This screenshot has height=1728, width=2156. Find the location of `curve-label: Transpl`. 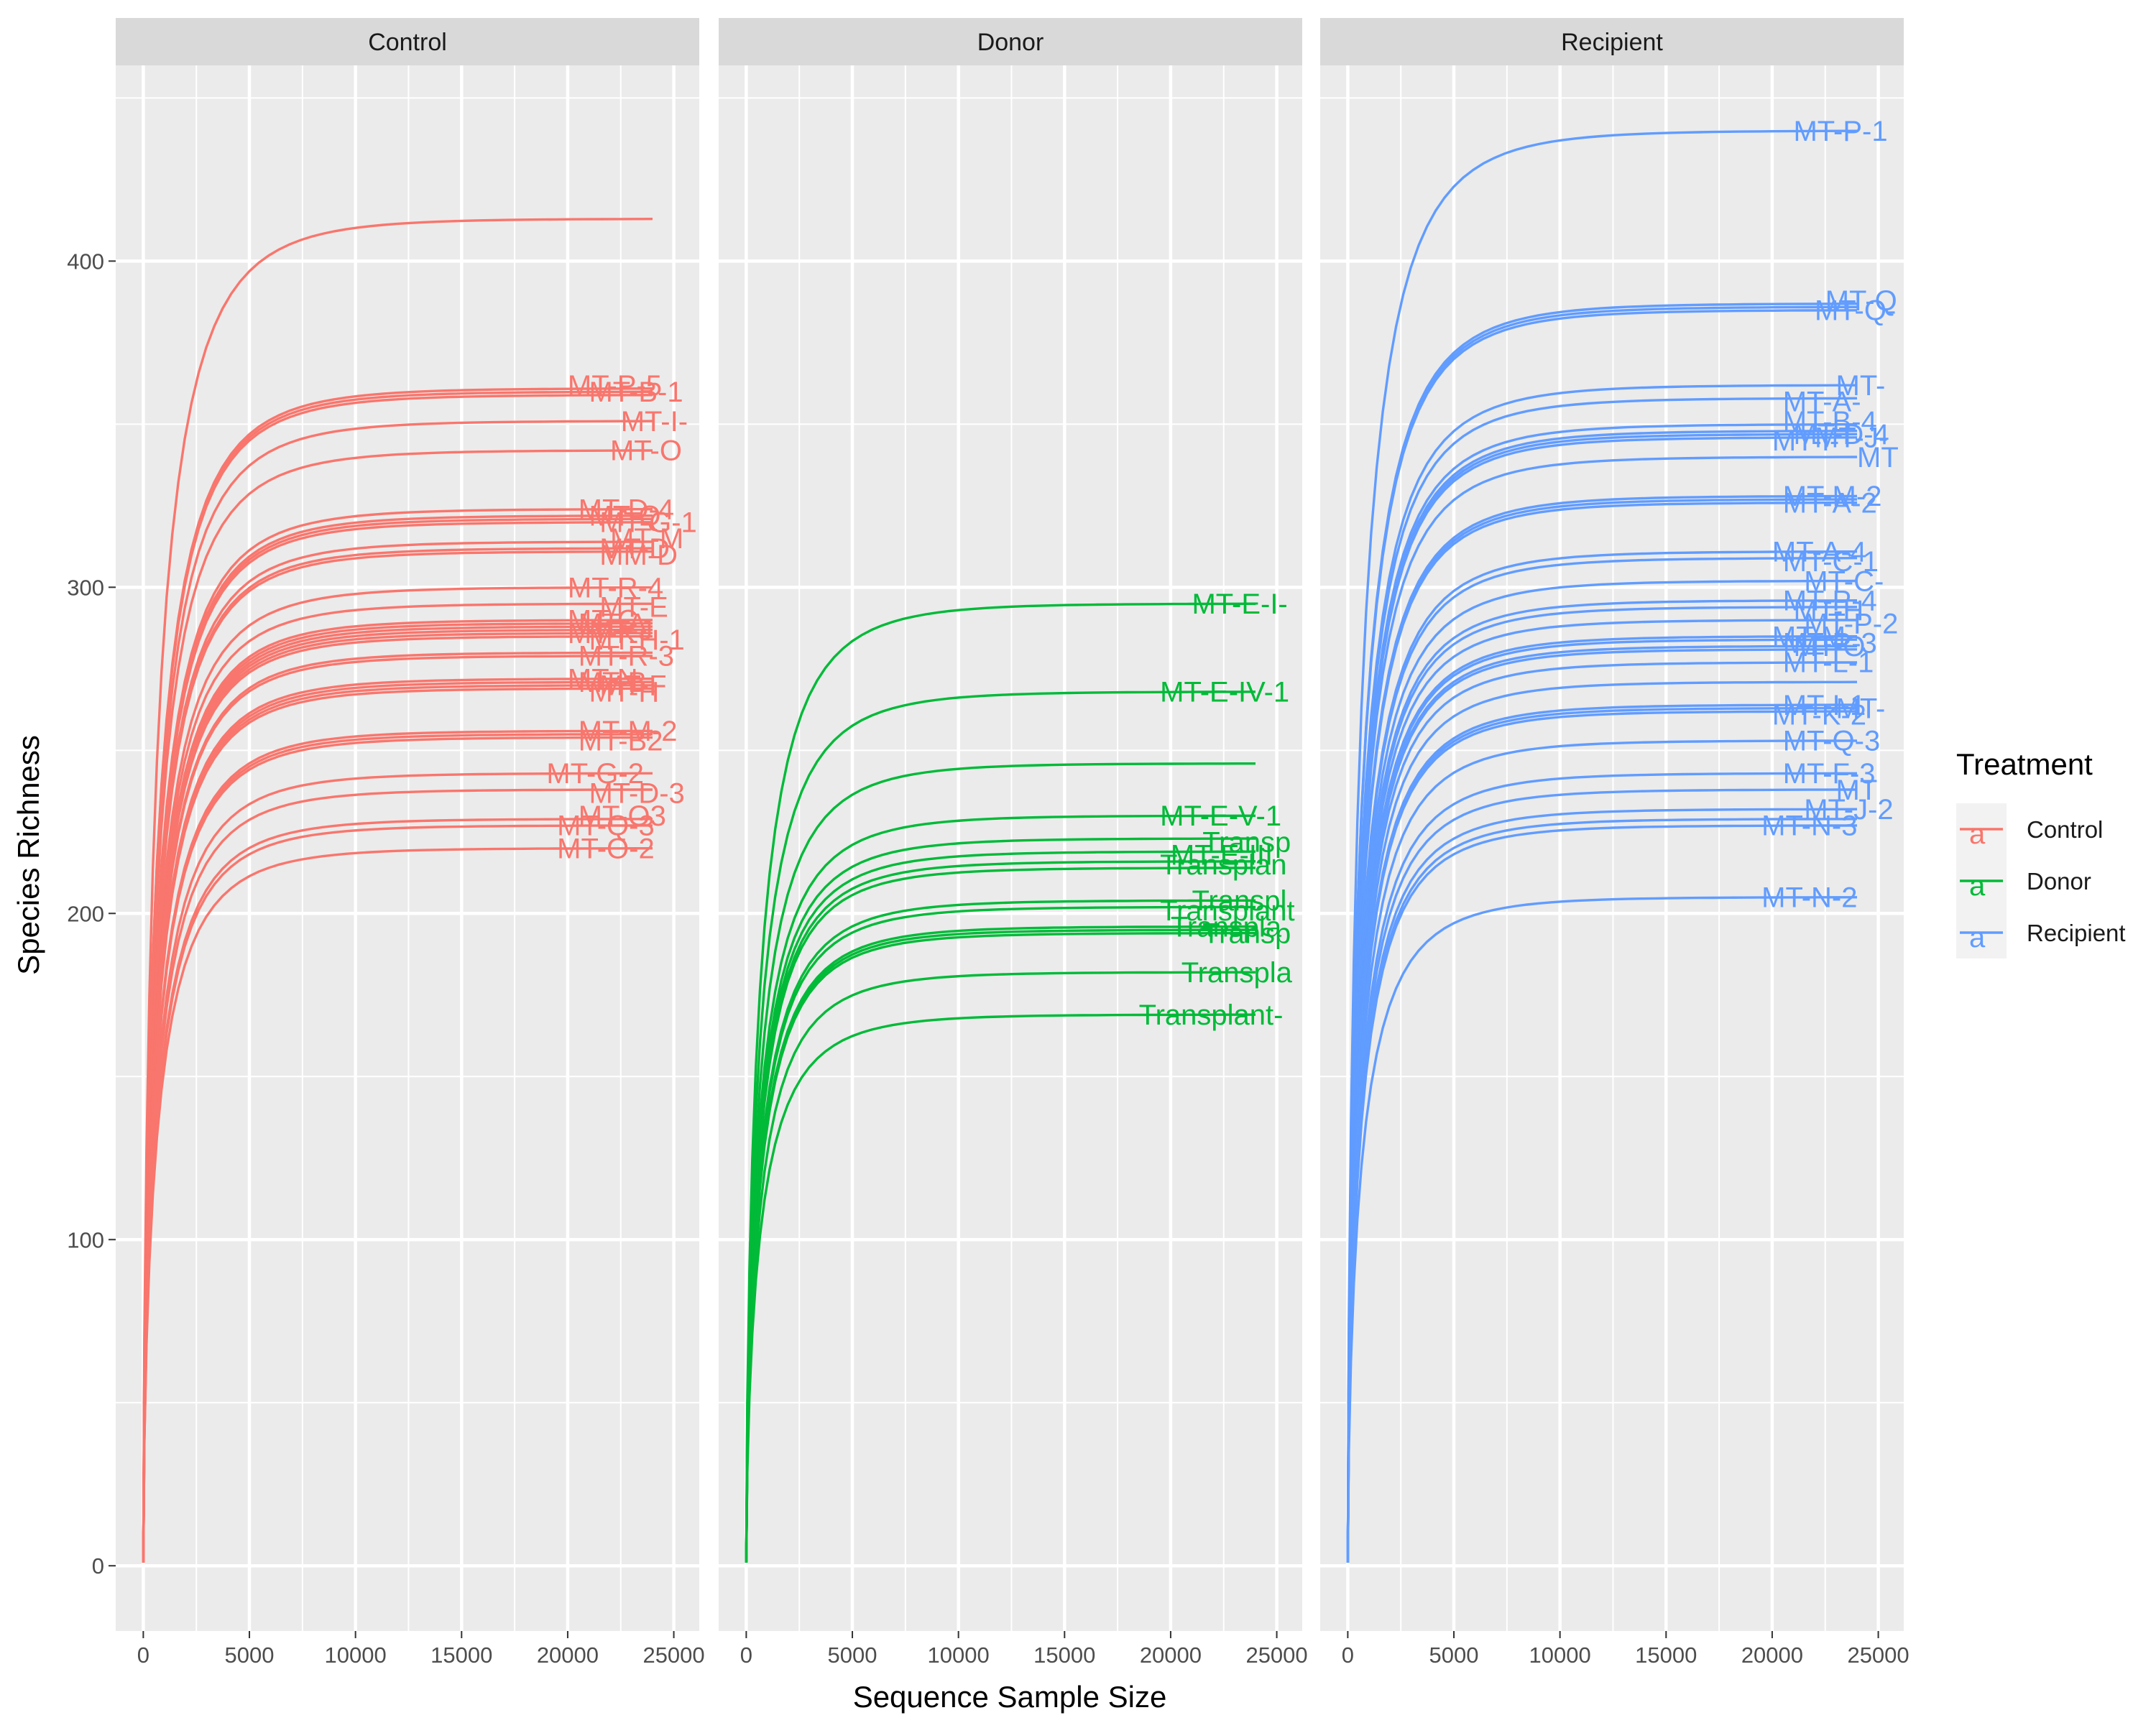

curve-label: Transpl is located at coordinates (1239, 901).